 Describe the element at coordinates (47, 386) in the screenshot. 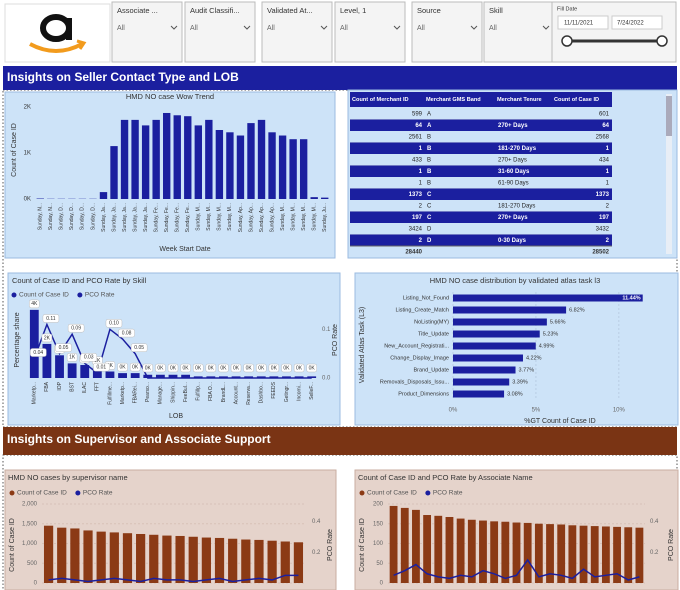

I see `x-tick-label: FBA` at that location.